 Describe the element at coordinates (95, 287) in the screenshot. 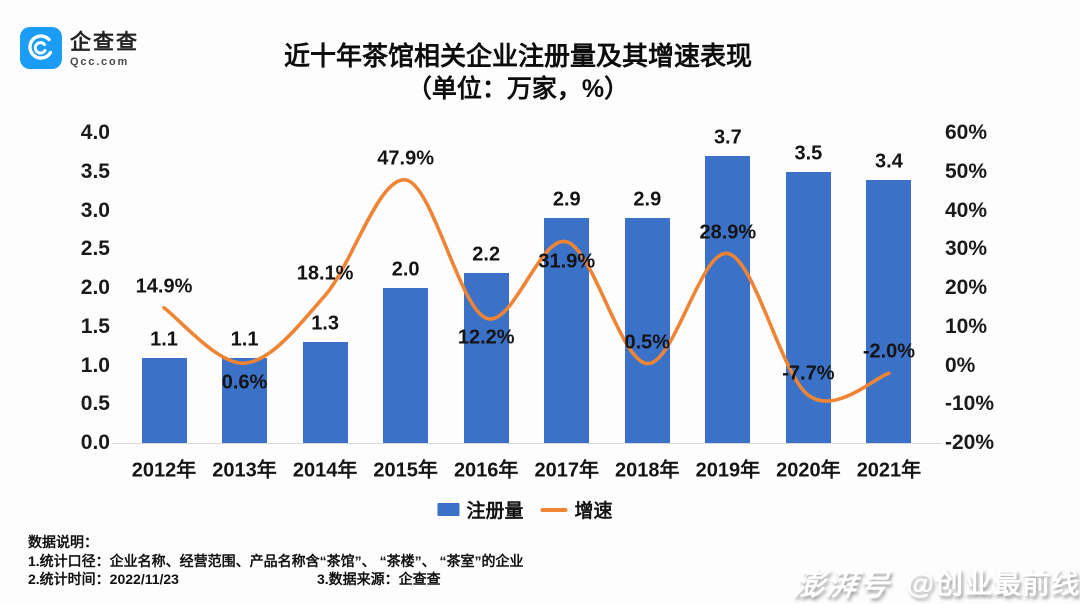

I see `y-axis-tick-label: 2.0` at that location.